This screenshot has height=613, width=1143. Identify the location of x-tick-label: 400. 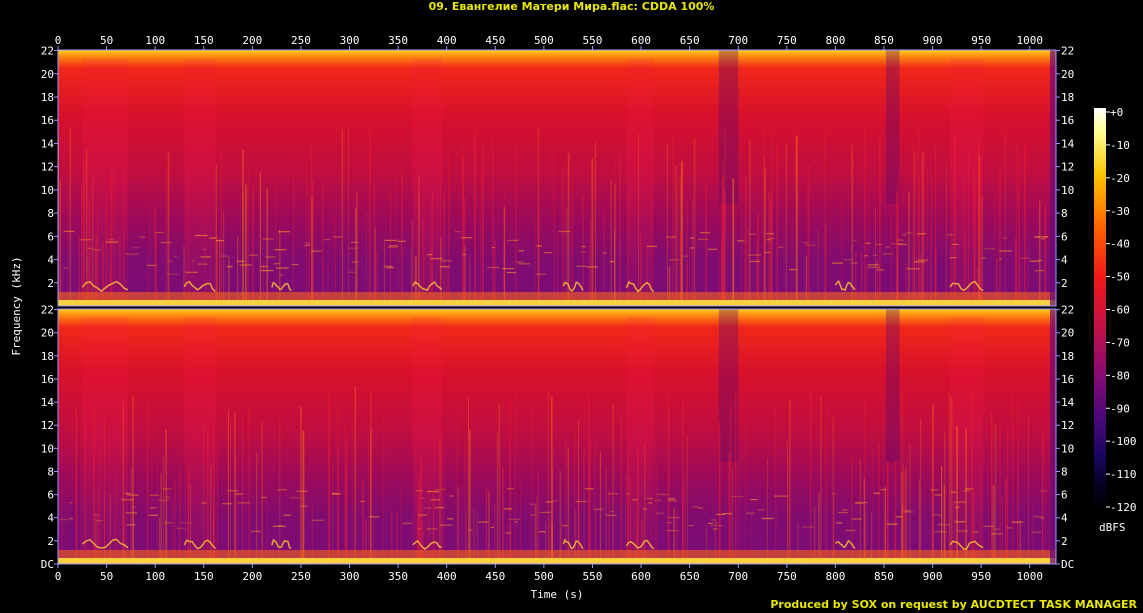
(447, 40).